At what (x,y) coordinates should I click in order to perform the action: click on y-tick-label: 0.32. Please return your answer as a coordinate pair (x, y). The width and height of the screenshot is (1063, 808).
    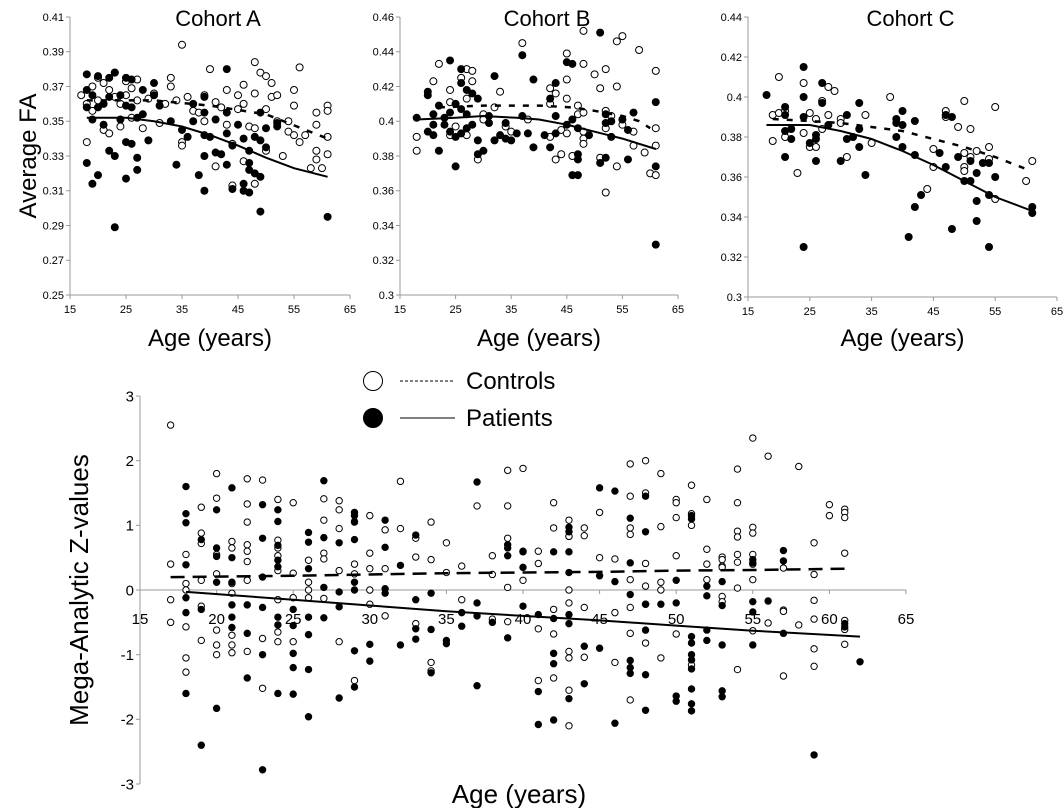
    Looking at the image, I should click on (731, 258).